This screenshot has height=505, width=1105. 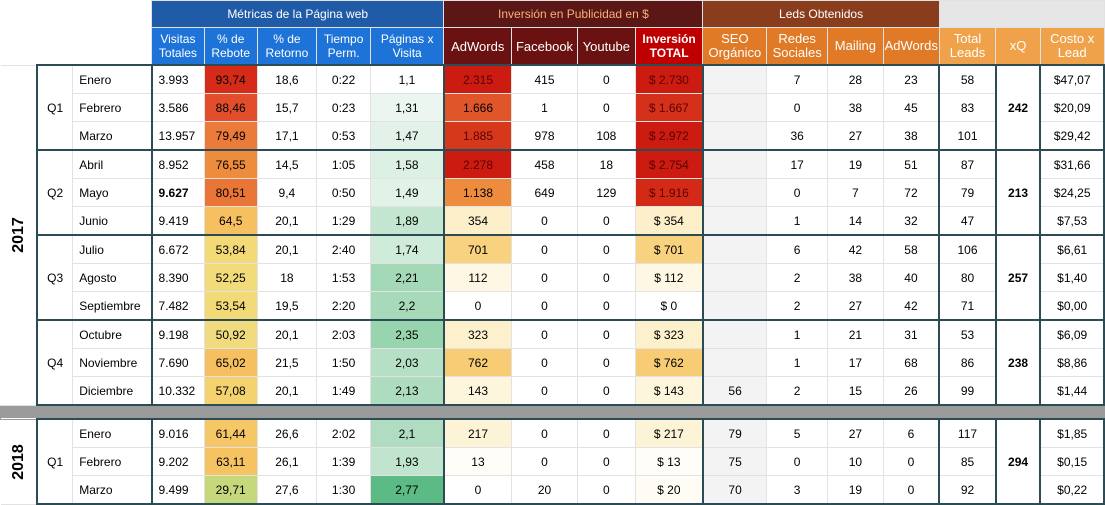 I want to click on cell-tiempo: 2:03, so click(x=343, y=334).